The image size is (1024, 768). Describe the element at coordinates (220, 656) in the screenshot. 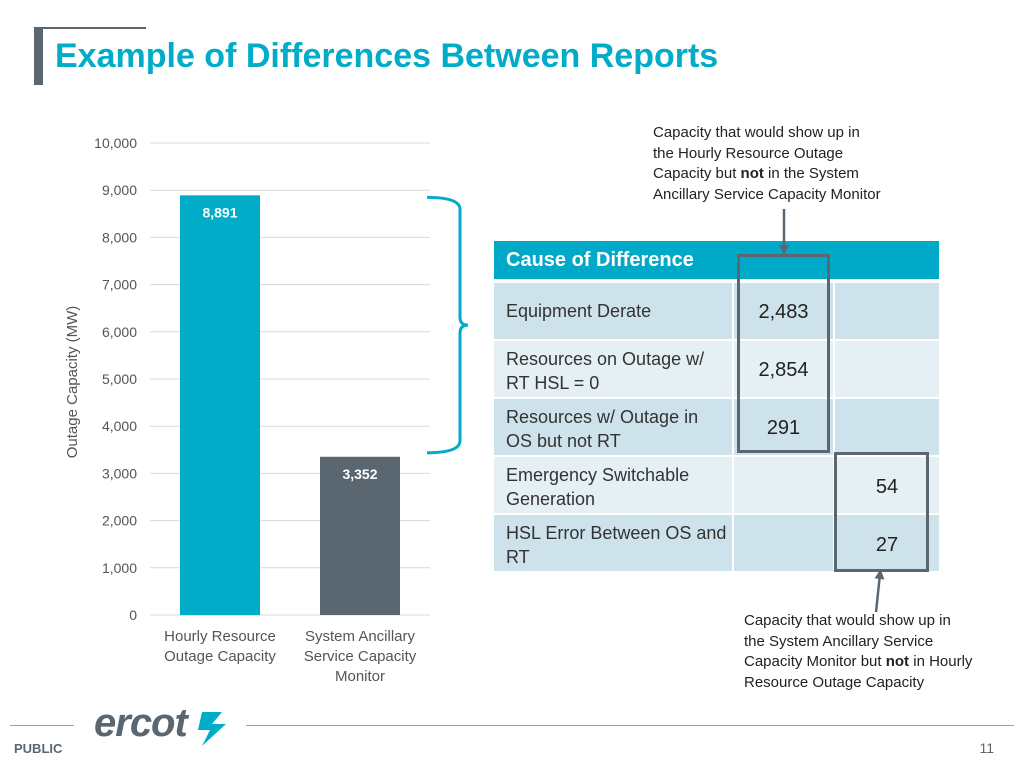

I see `x-category-label: Outage Capacity` at that location.